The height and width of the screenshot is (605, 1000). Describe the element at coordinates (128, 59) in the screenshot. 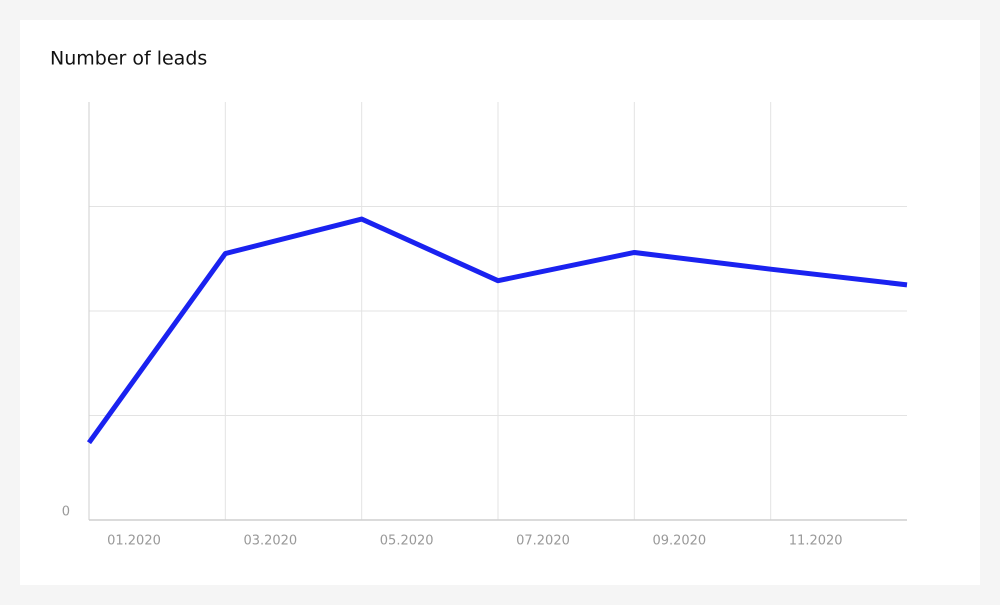

I see `chart-title: Number of leads` at that location.